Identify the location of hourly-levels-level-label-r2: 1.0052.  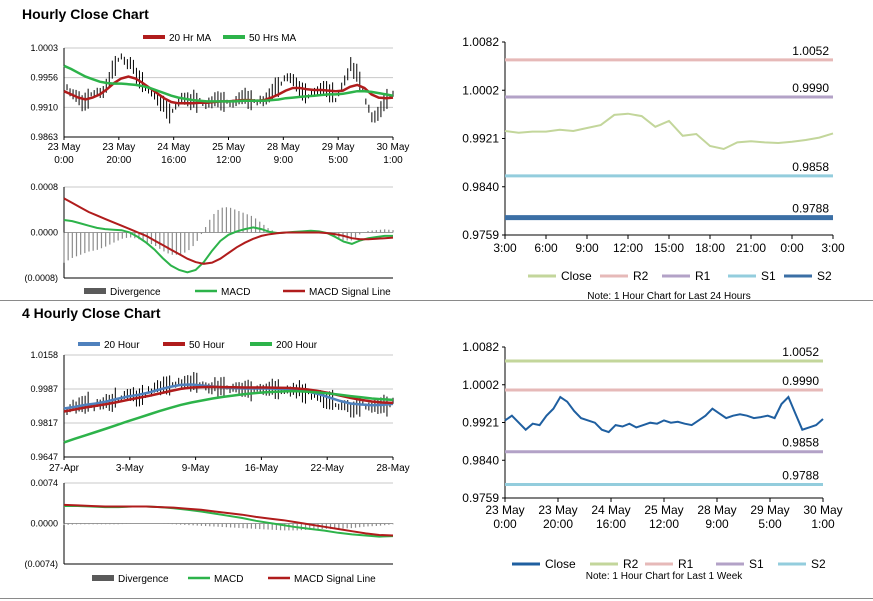
(810, 51).